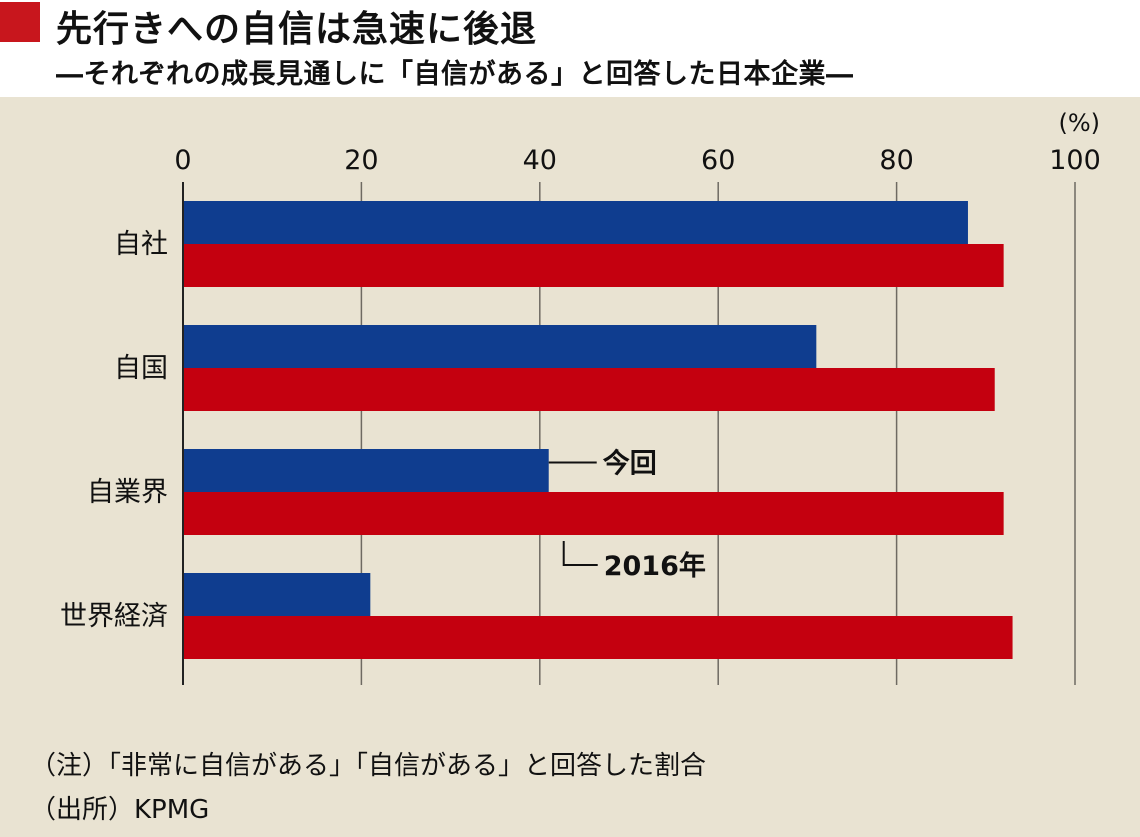 This screenshot has height=837, width=1140. I want to click on footnote-note: （注）「非常に自信がある」「自信がある」と回答した割合, so click(368, 766).